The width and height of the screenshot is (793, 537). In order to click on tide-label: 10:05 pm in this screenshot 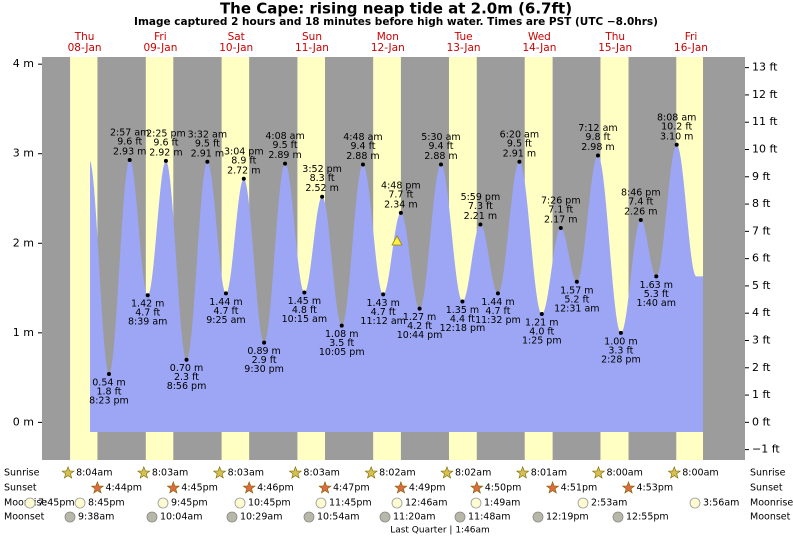, I will do `click(342, 352)`.